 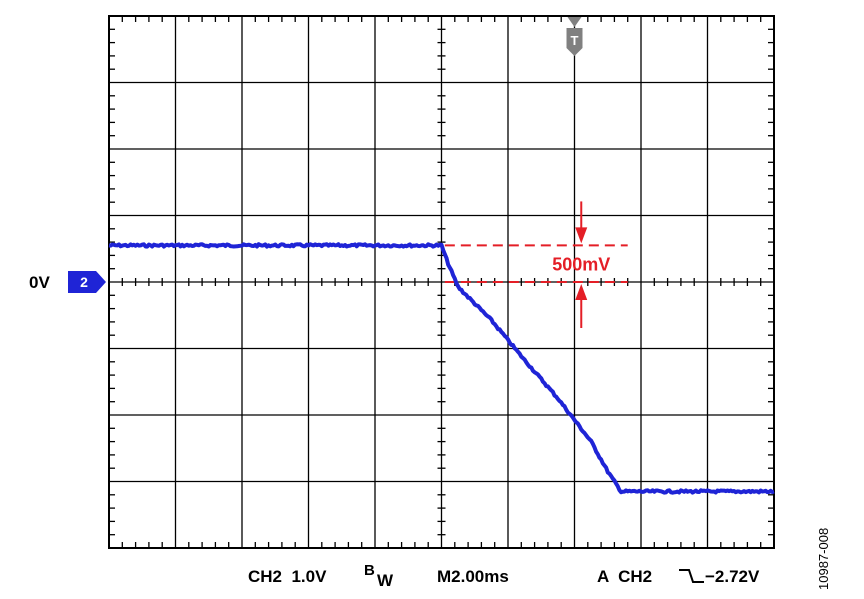 I want to click on measurement-label: 500mV, so click(x=581, y=265).